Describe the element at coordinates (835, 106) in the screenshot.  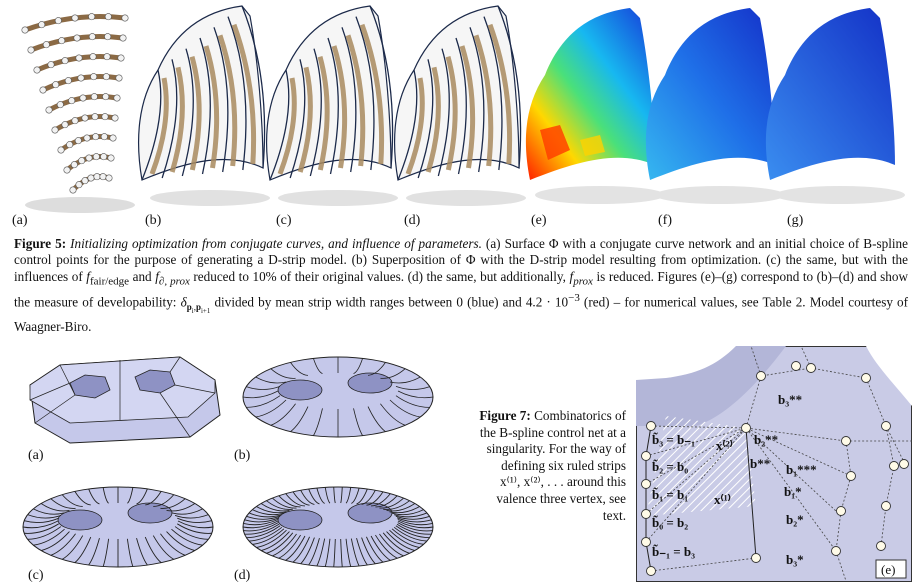
I see `fig5-panel-g-heatmap` at that location.